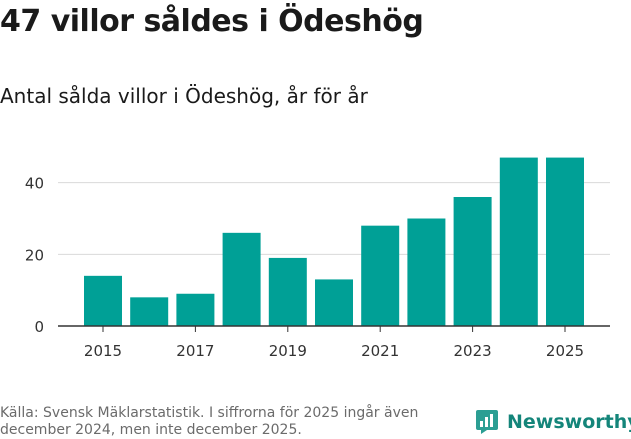  What do you see at coordinates (380, 275) in the screenshot?
I see `bar-2021` at bounding box center [380, 275].